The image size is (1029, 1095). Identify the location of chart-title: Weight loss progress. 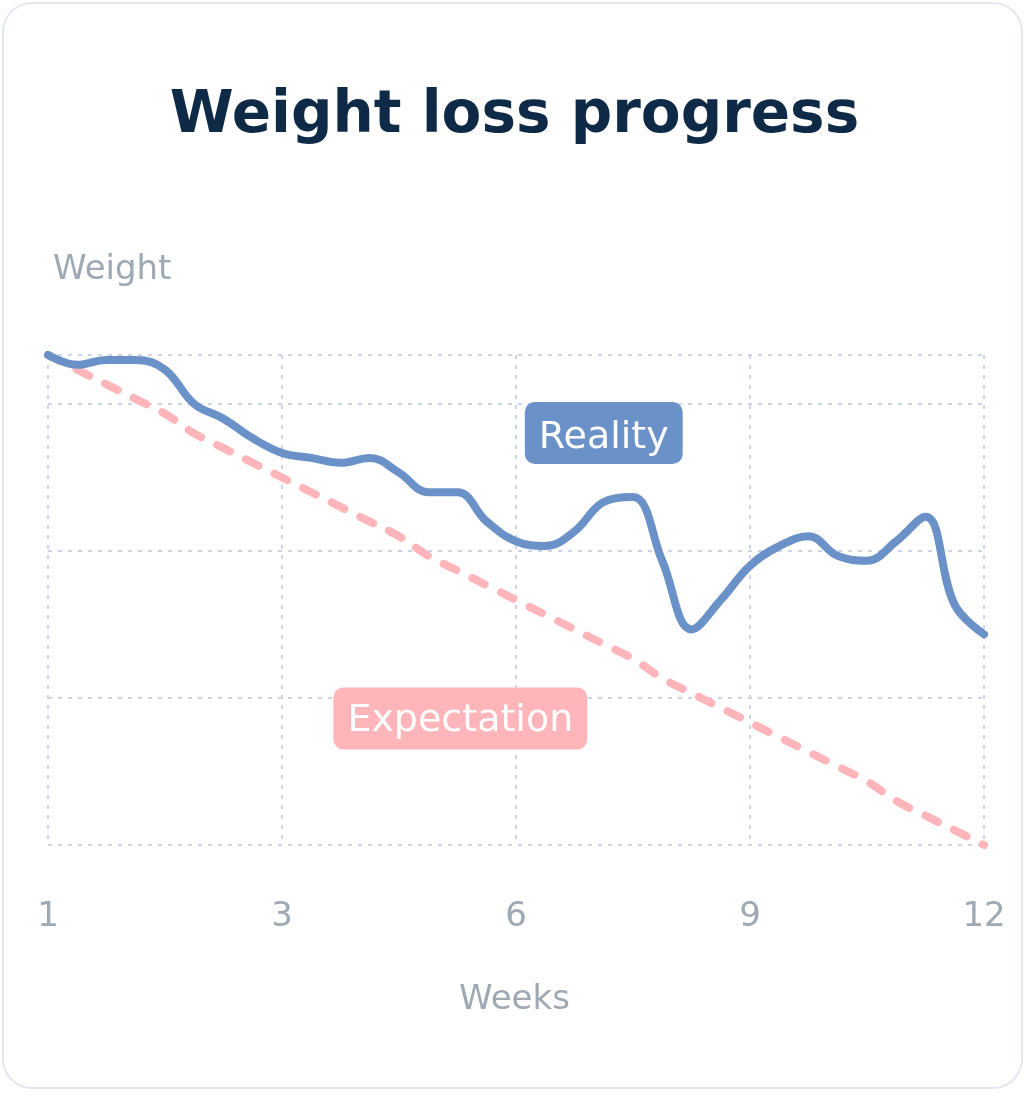
(514, 112).